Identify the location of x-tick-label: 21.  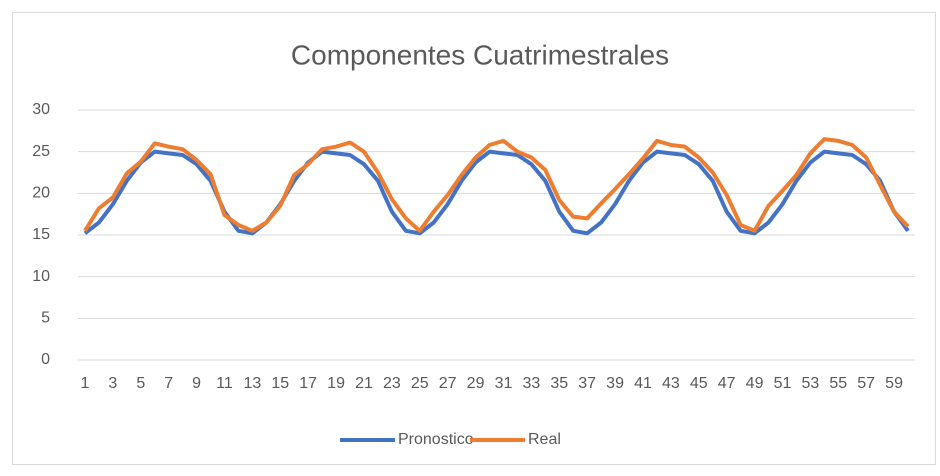
(364, 383).